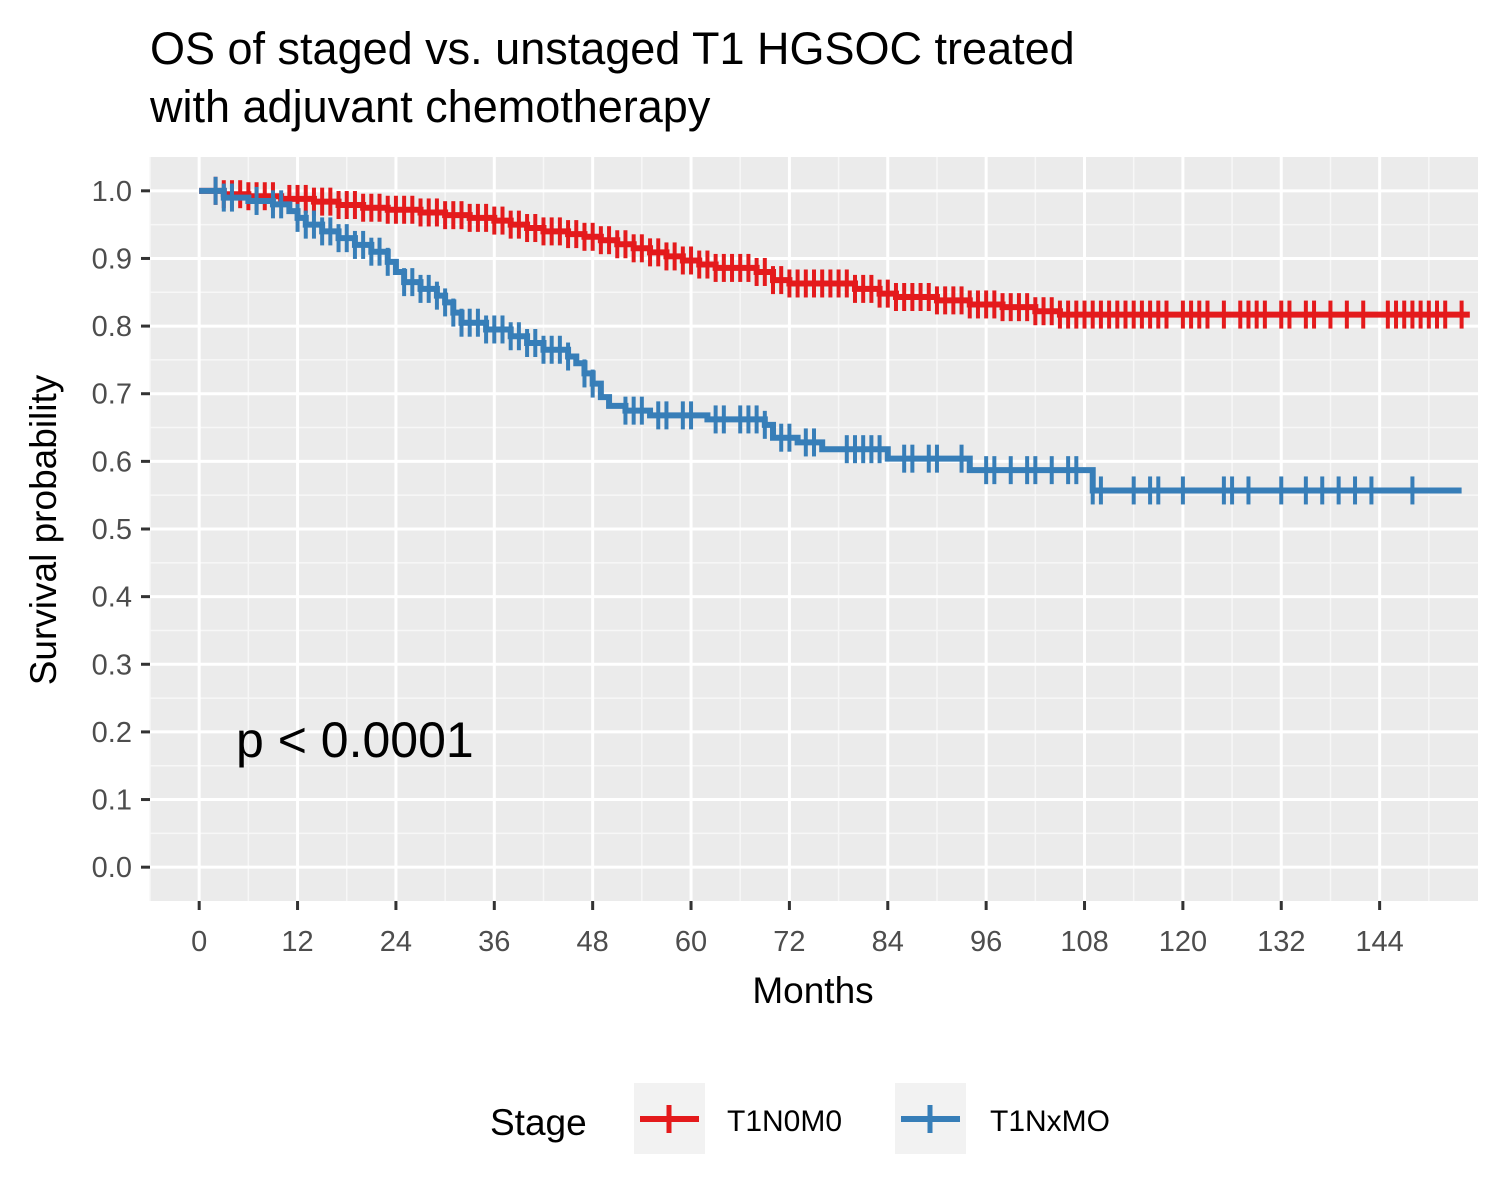 This screenshot has width=1500, height=1200. What do you see at coordinates (986, 942) in the screenshot?
I see `x-tick-label: 96` at bounding box center [986, 942].